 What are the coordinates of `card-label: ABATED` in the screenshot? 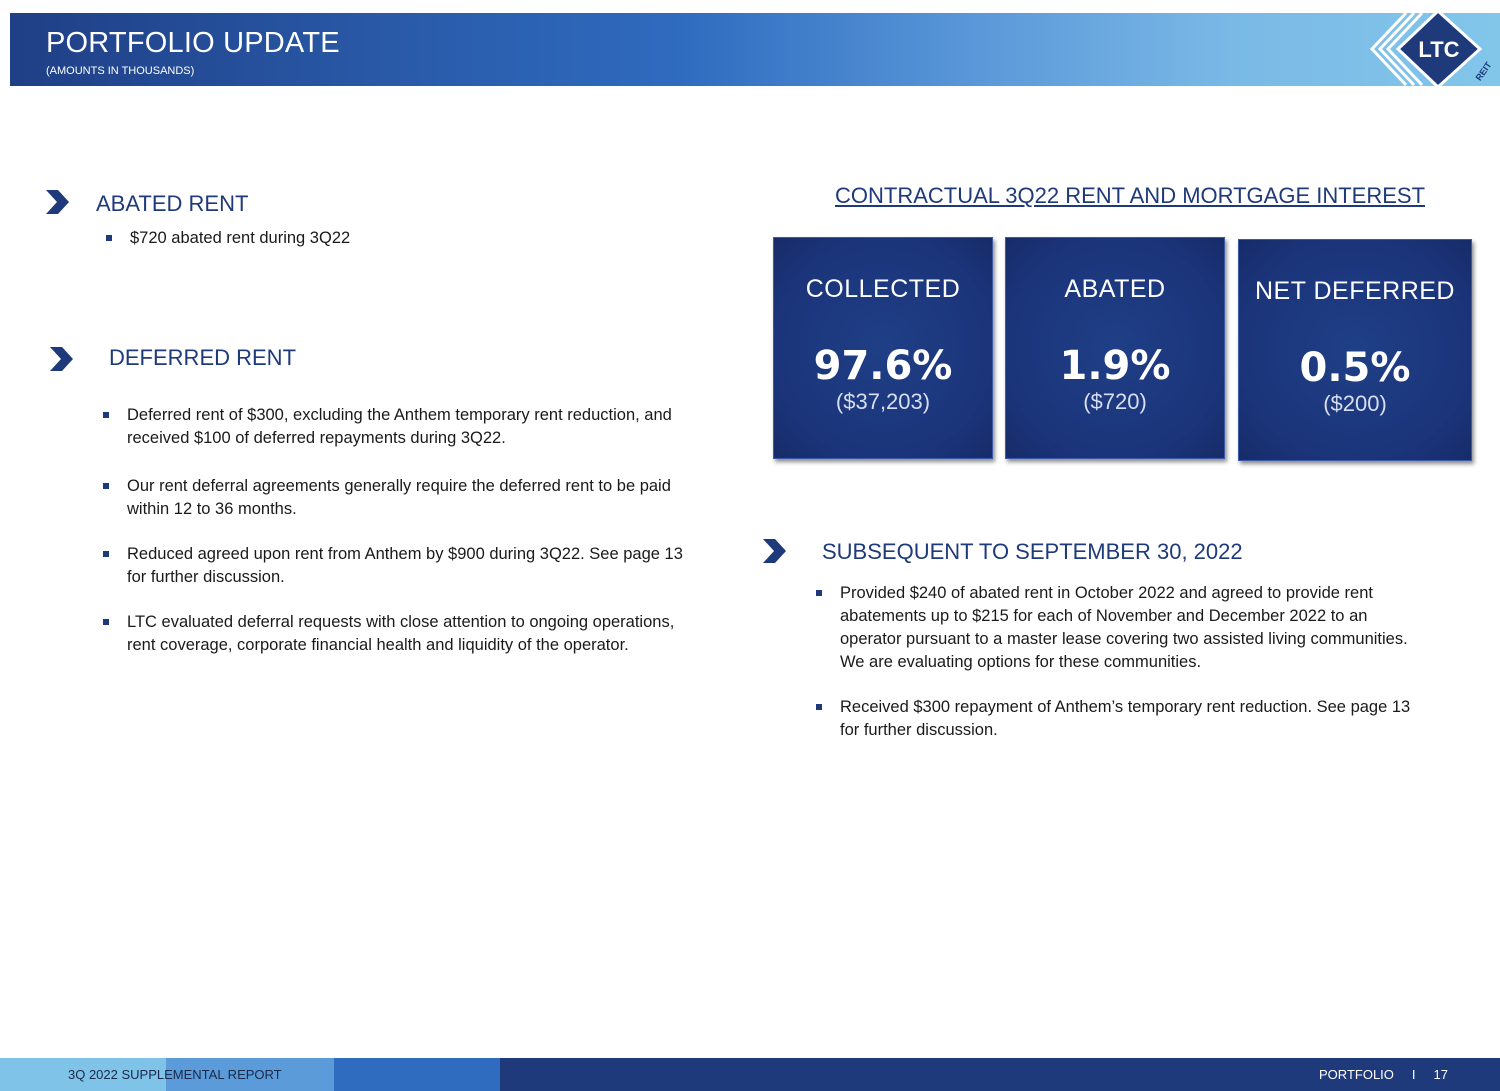 It's located at (1115, 289).